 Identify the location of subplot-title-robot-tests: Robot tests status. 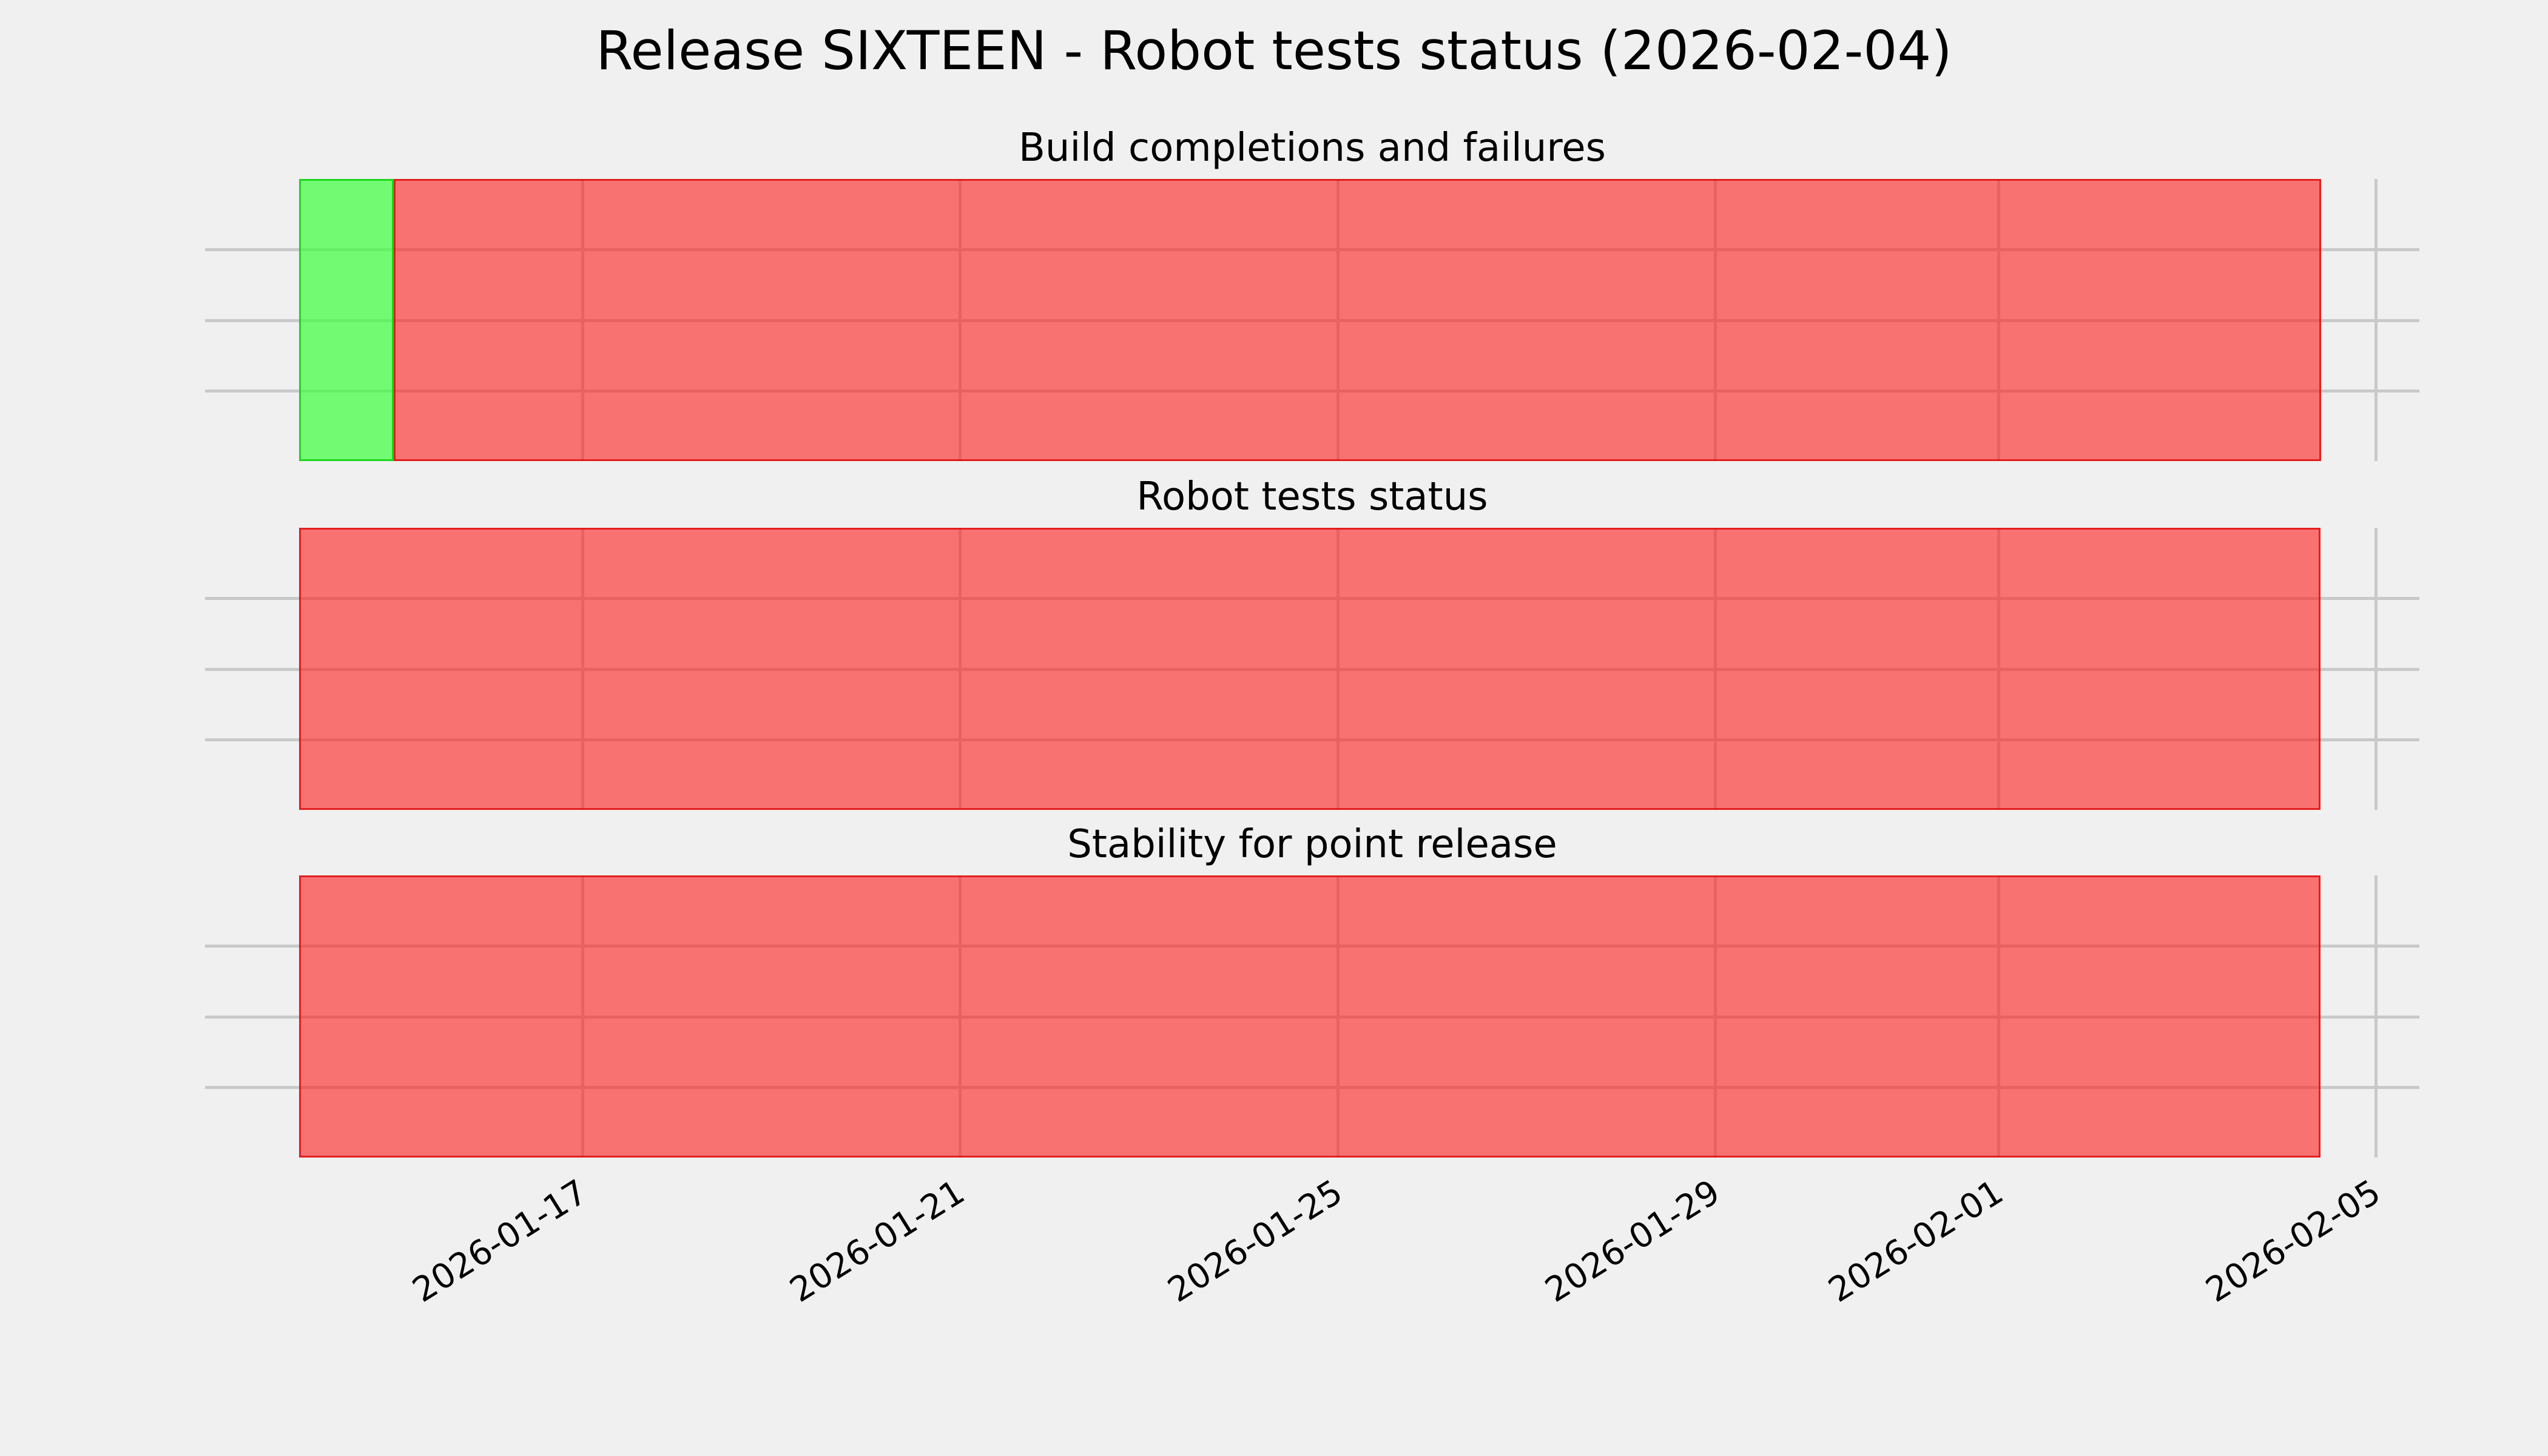
(1312, 496).